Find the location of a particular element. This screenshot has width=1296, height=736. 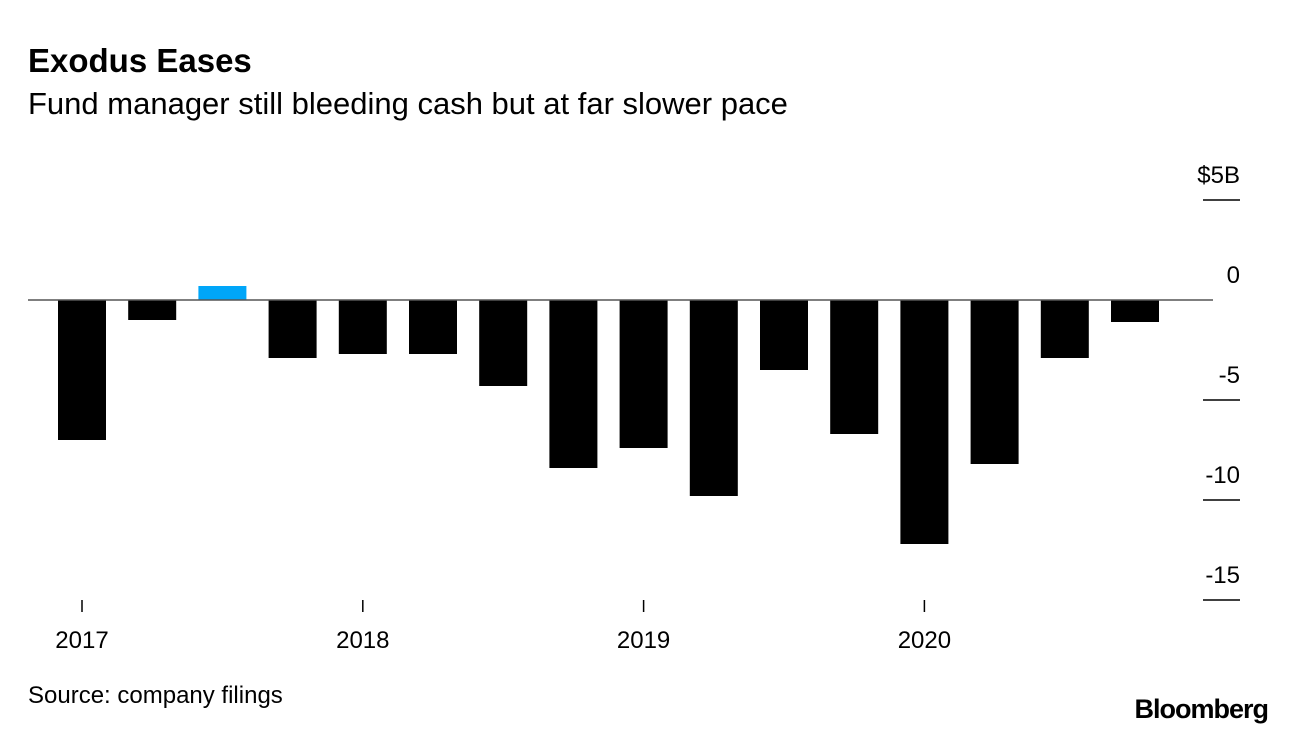

x-tick-label: 2020 is located at coordinates (924, 640).